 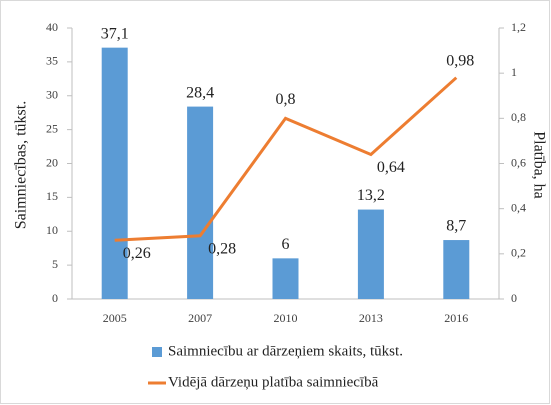 I want to click on y-tick-label: 10, so click(x=52, y=230).